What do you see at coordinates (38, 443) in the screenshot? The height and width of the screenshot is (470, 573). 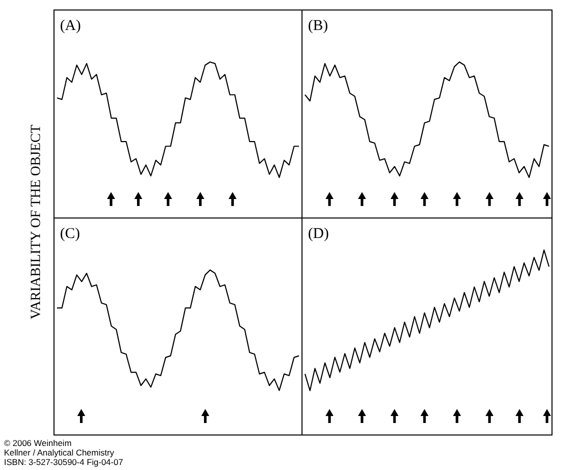 I see `text: © 2006 Weinheim` at bounding box center [38, 443].